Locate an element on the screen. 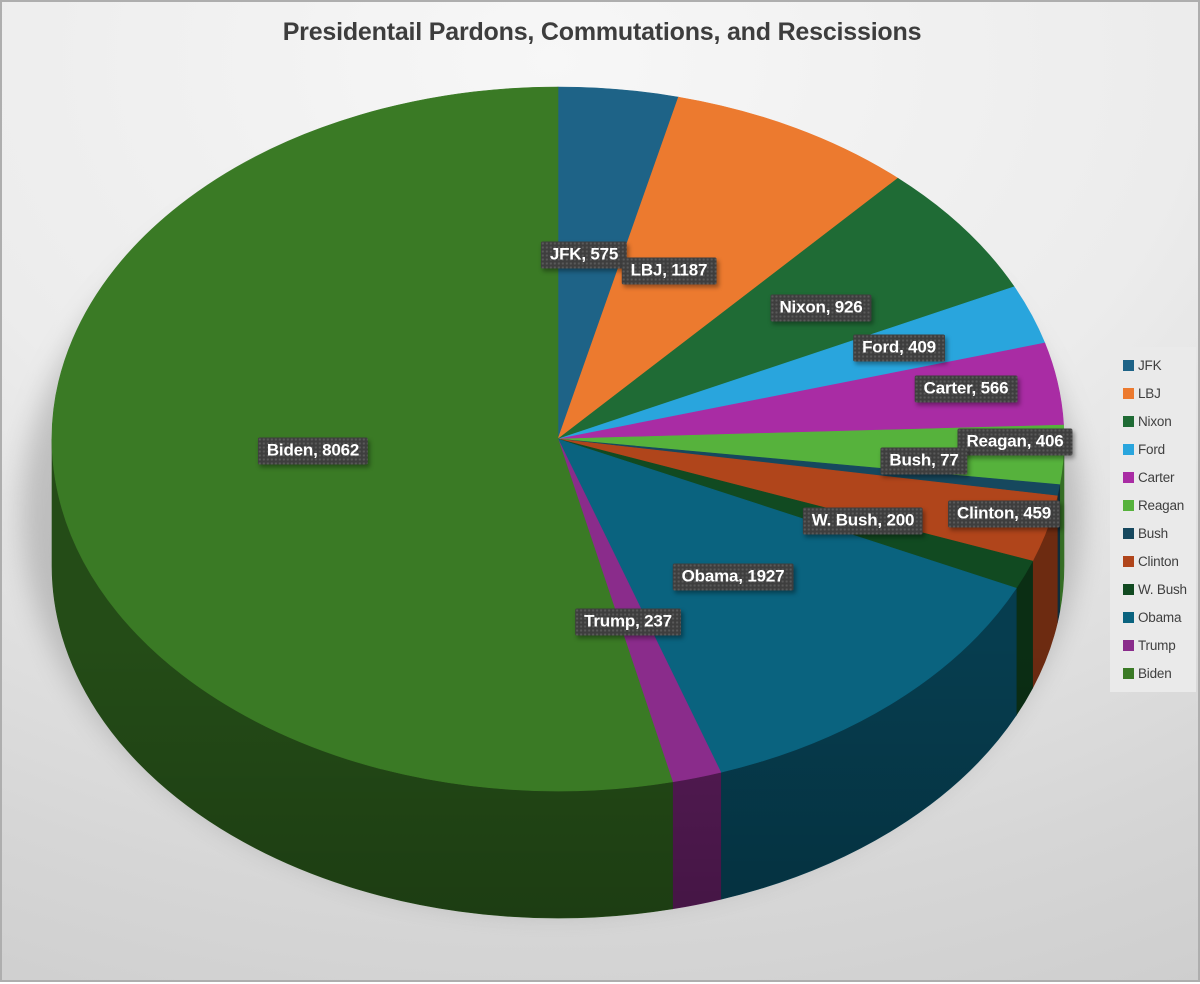 This screenshot has height=984, width=1200. legend-label: Ford is located at coordinates (1151, 449).